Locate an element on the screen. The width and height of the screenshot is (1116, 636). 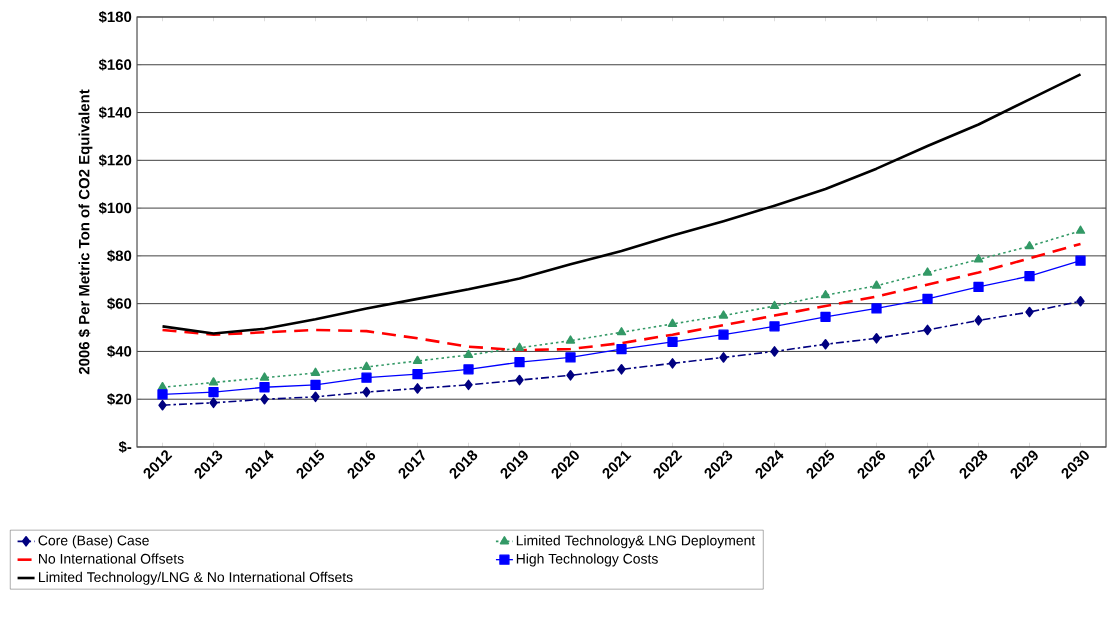
y-tick-label: $80 is located at coordinates (119, 255).